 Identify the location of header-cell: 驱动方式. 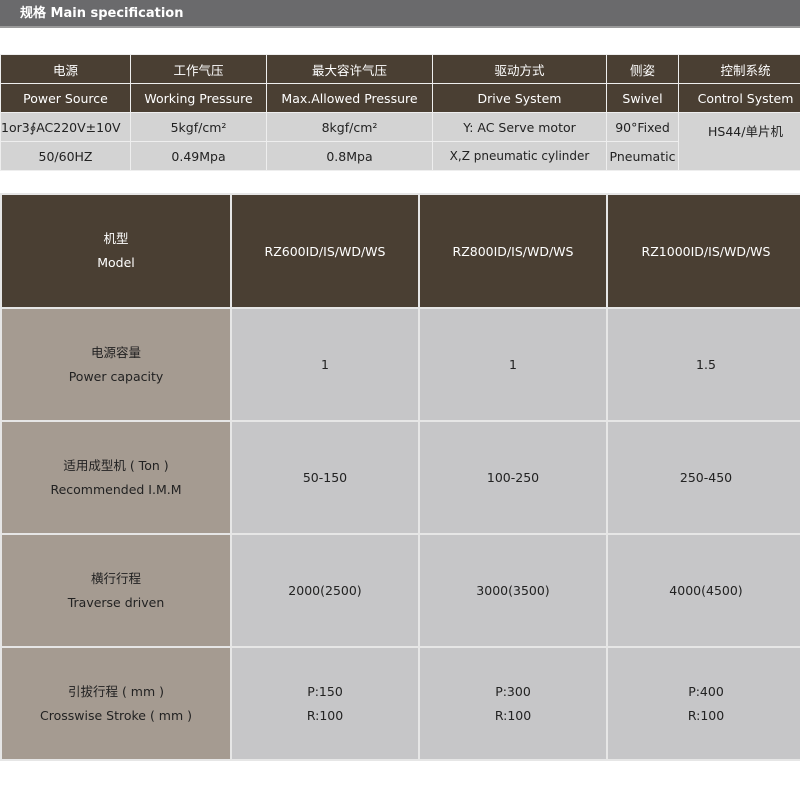
(519, 69).